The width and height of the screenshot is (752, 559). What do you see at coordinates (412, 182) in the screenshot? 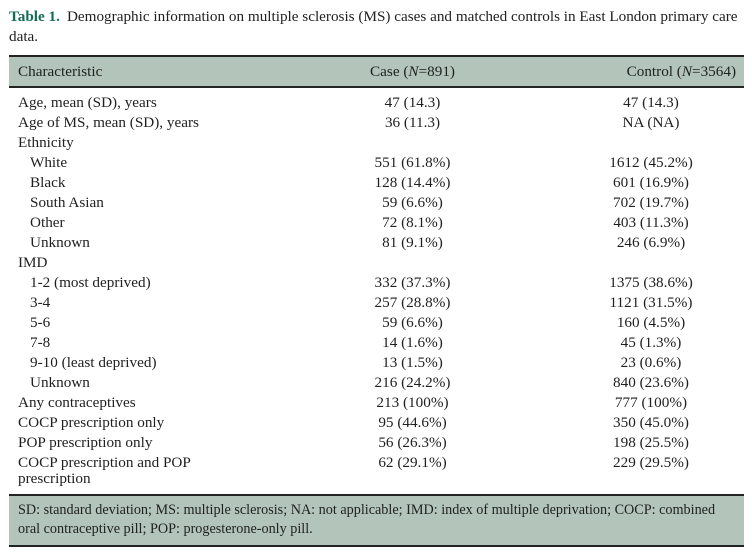
I see `case-value: 128 (14.4%)` at bounding box center [412, 182].